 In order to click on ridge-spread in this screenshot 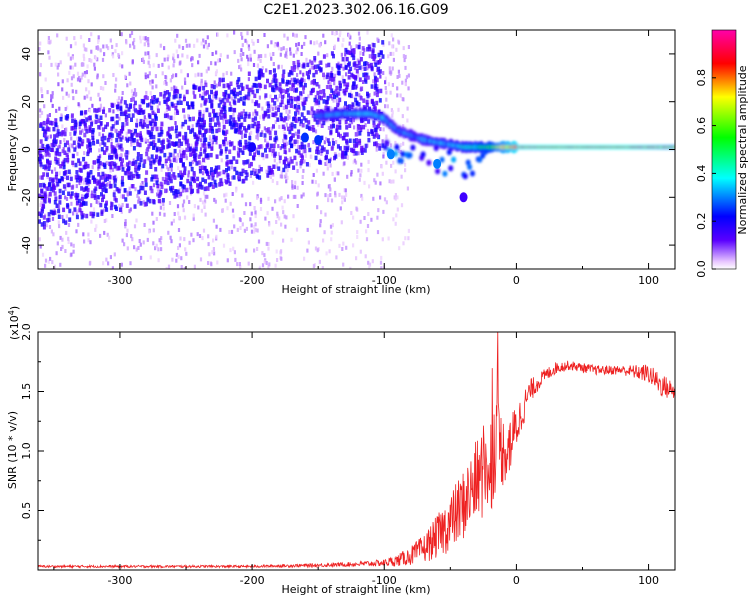, I will do `click(413, 147)`.